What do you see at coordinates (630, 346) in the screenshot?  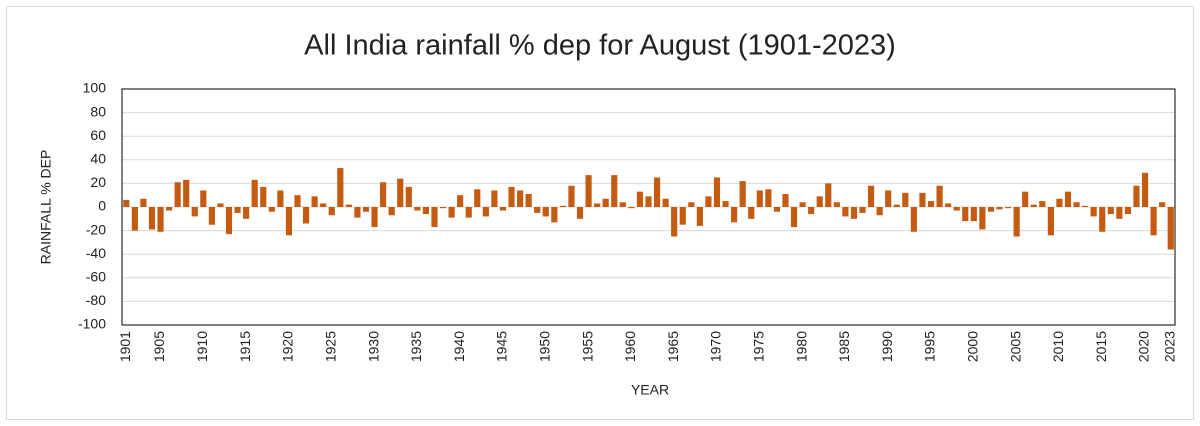 I see `x-tick-label: 1960` at bounding box center [630, 346].